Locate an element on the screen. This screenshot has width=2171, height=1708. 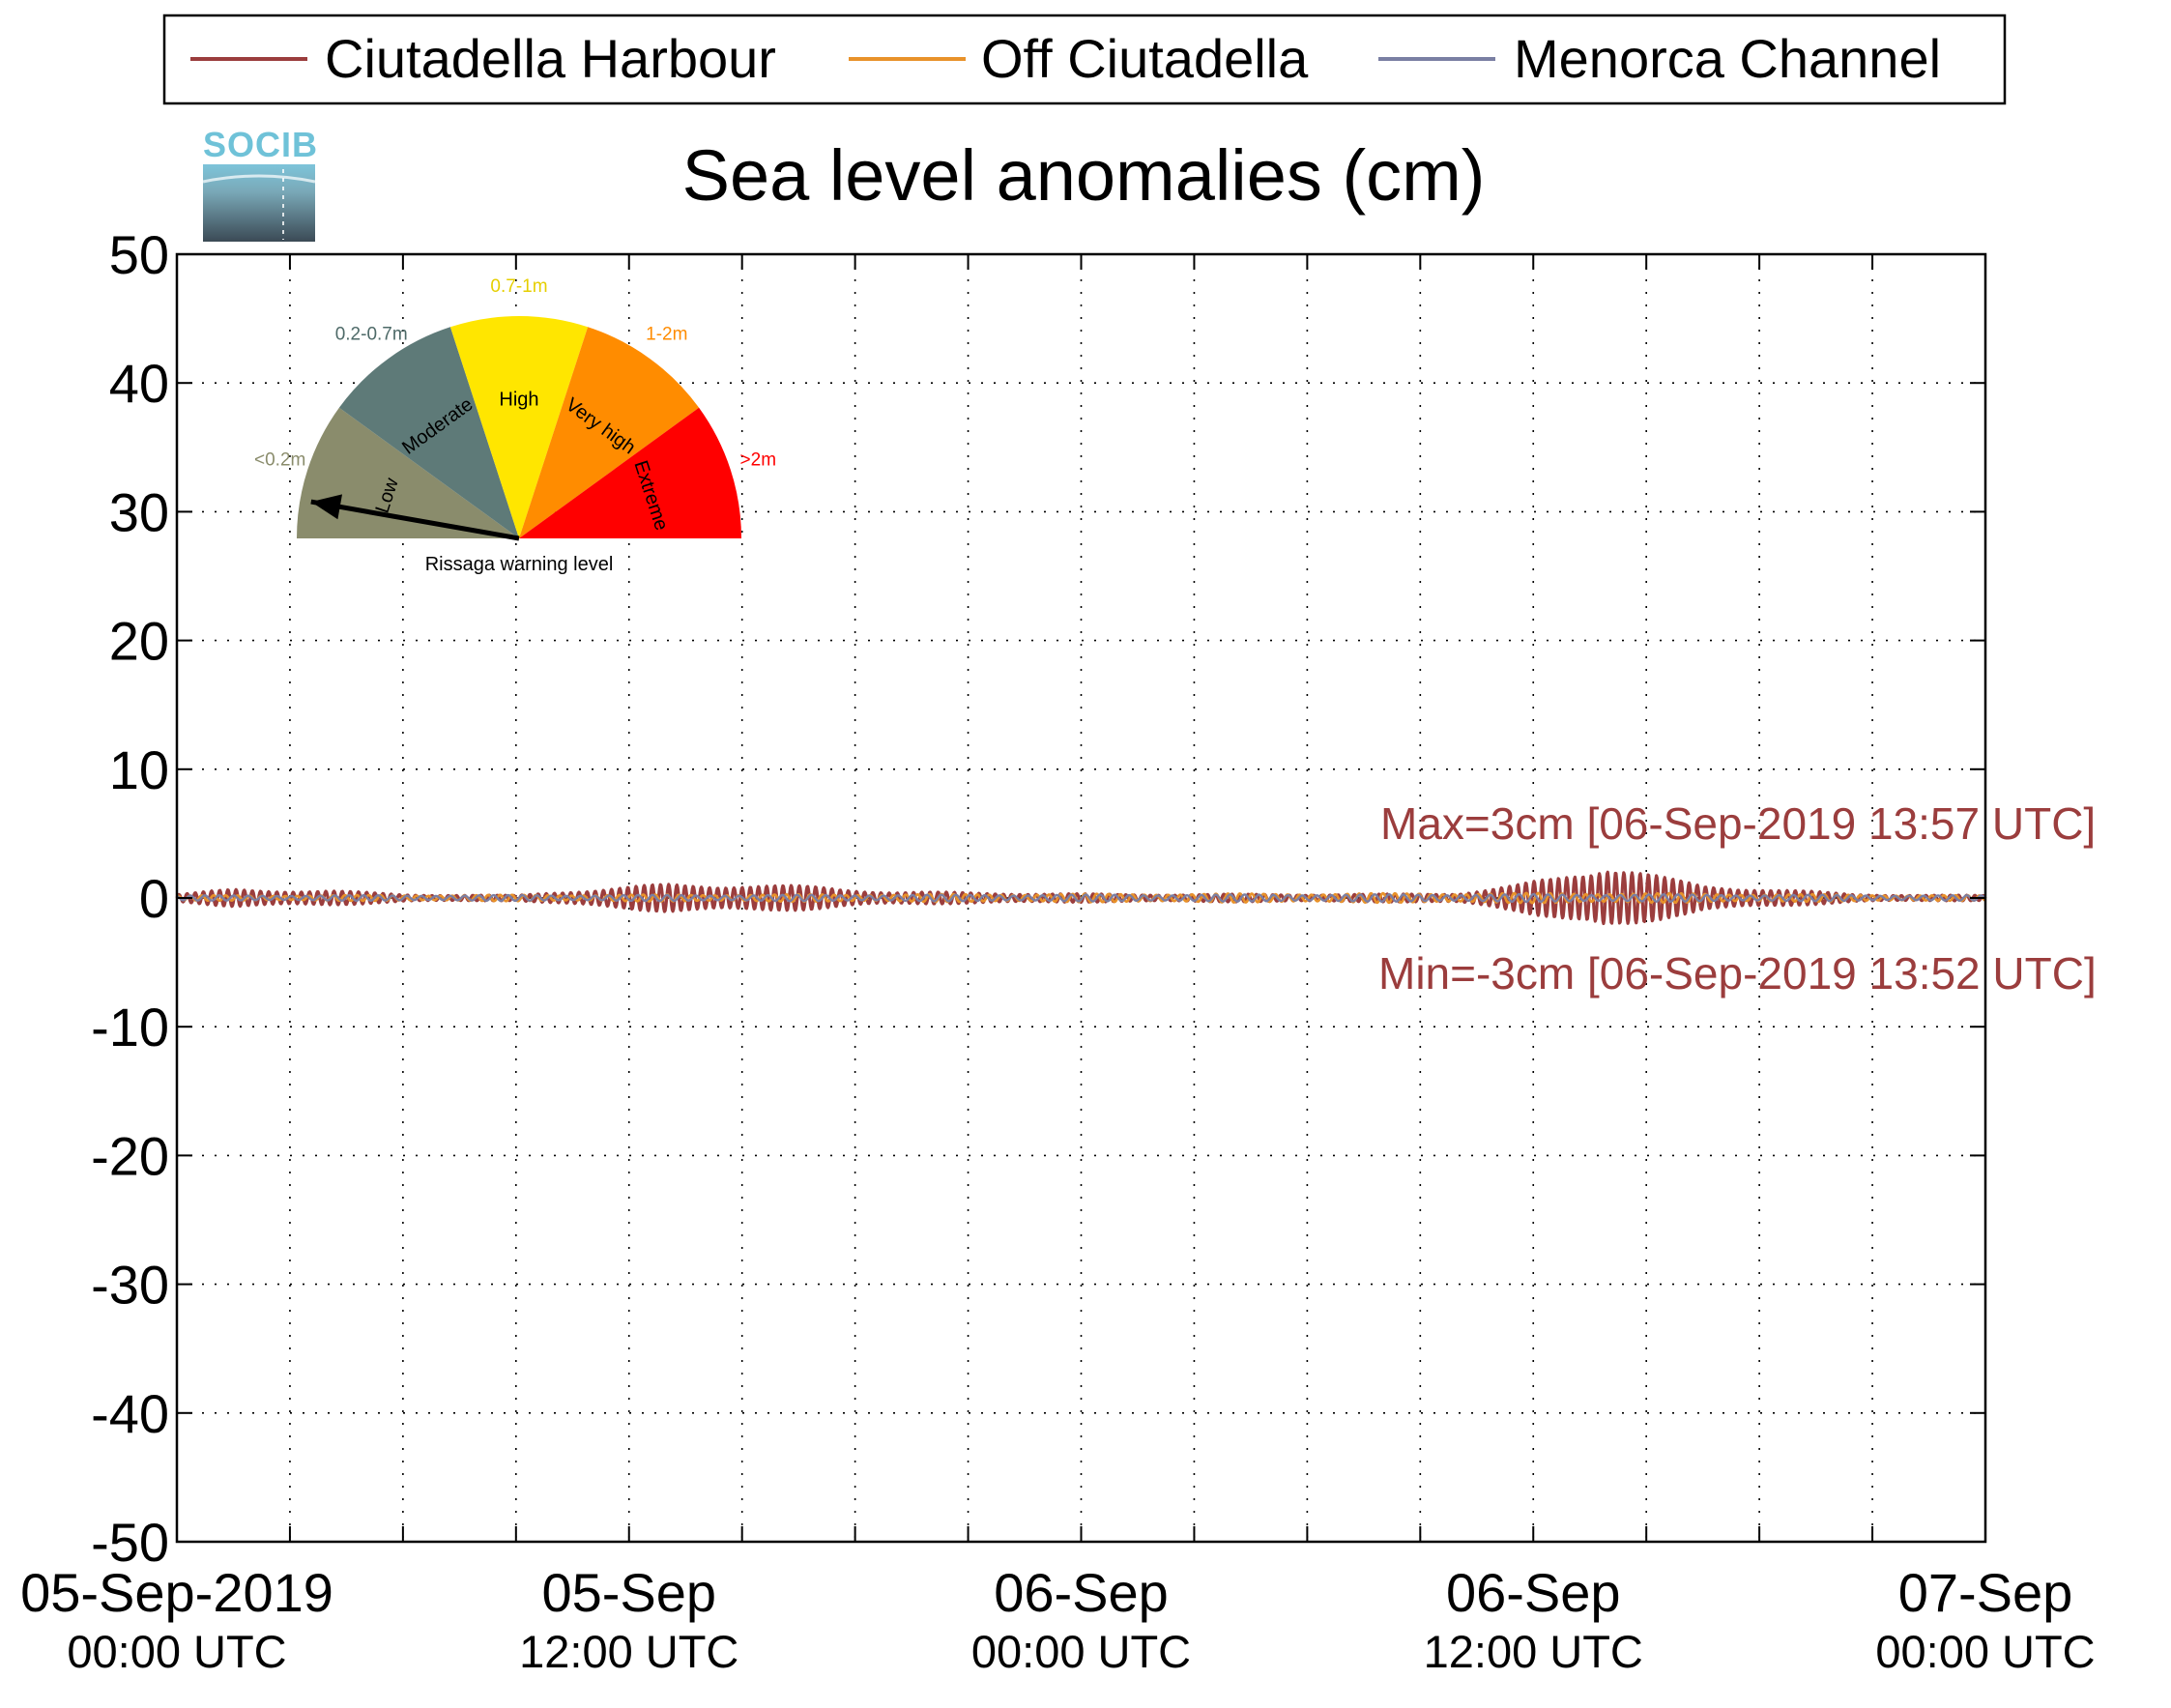
gauge-range-label: 0.7-1m is located at coordinates (518, 286).